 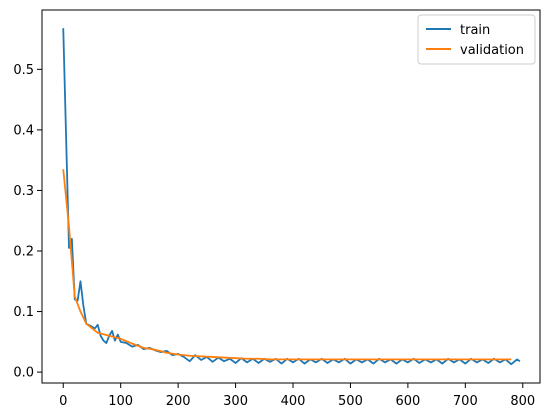 I want to click on x-tick-label: 400, so click(x=293, y=401).